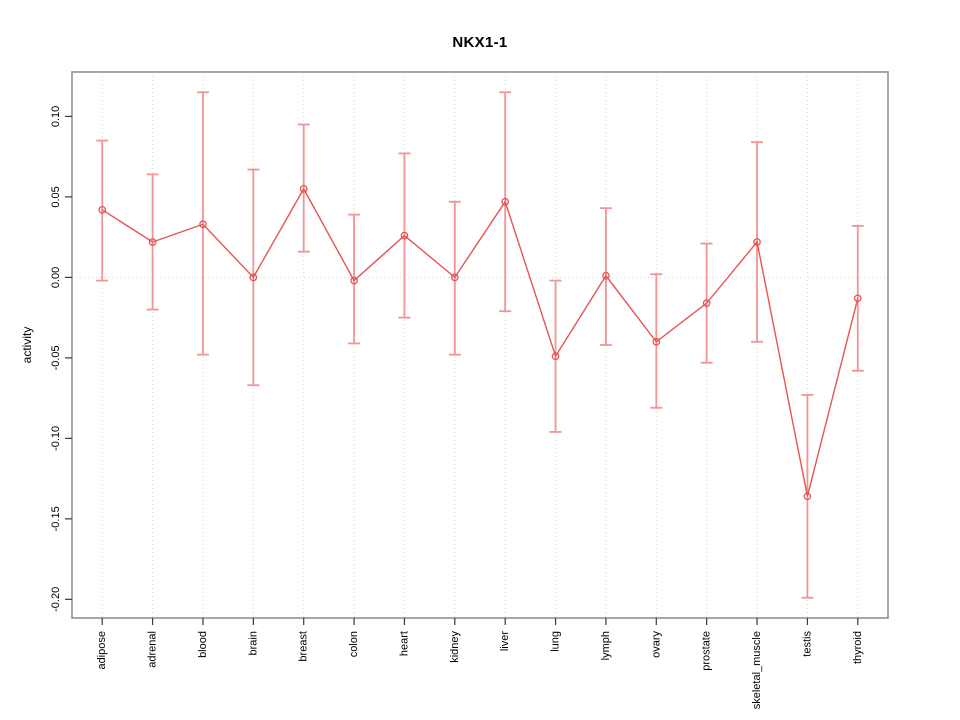 The width and height of the screenshot is (960, 720). I want to click on x-tick-label: lung, so click(556, 641).